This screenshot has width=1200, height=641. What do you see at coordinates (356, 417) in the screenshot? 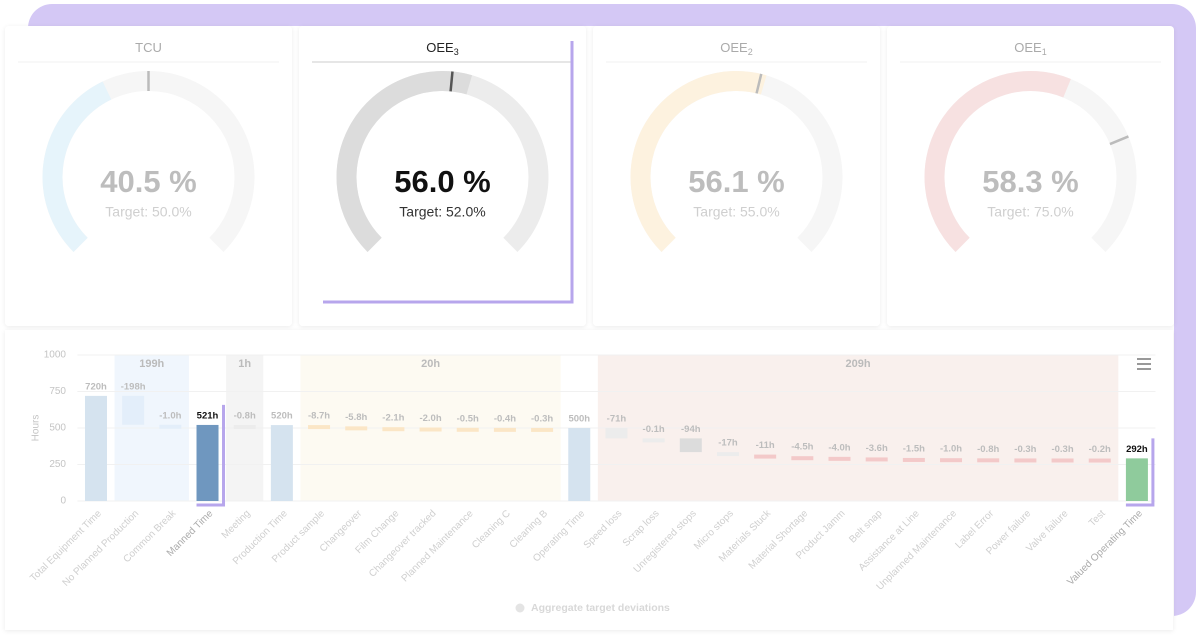
I see `bar-value-label: -5.8h` at bounding box center [356, 417].